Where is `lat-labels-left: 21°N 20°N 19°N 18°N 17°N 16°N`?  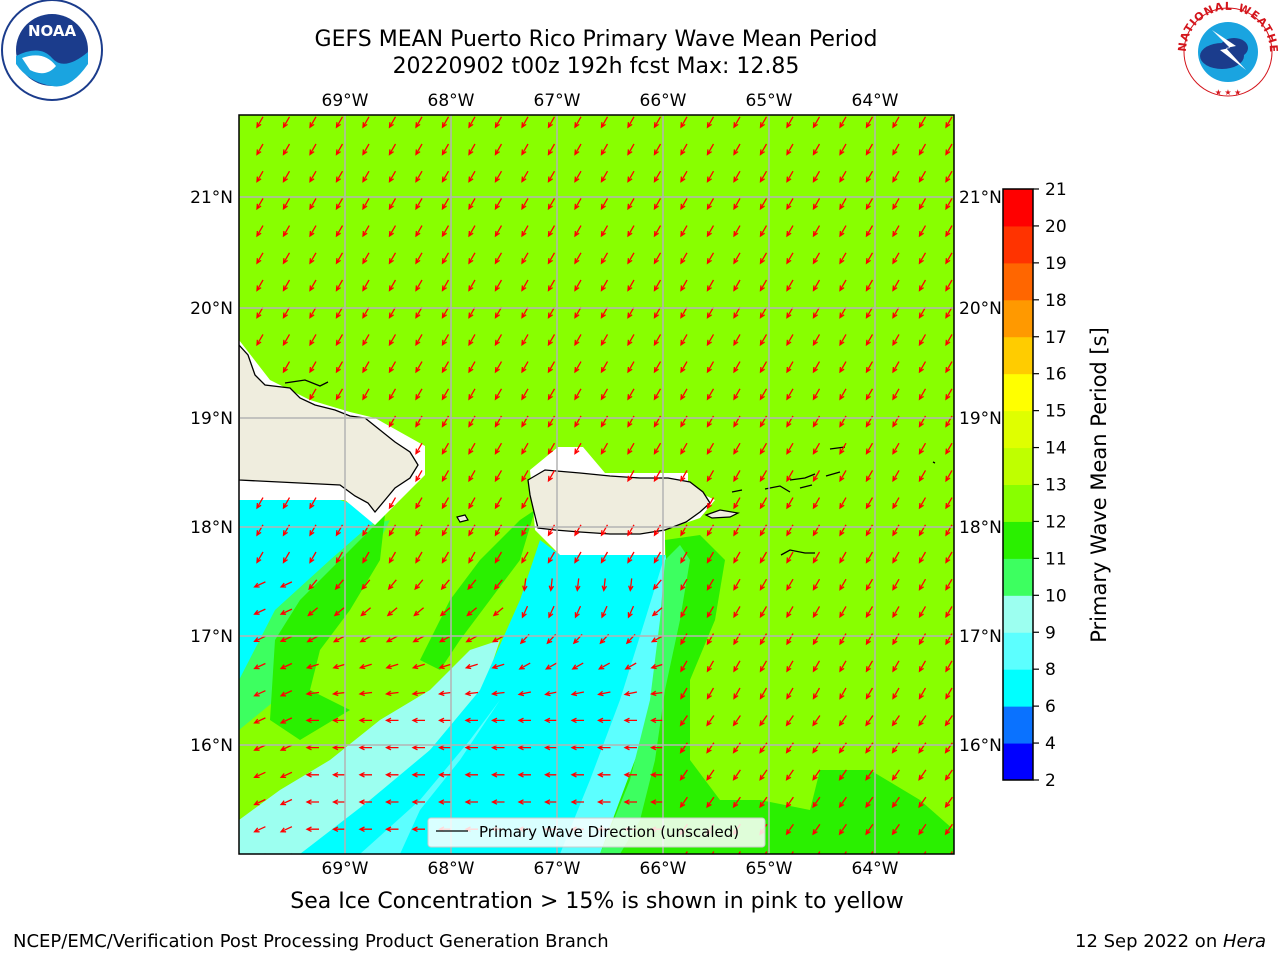 lat-labels-left: 21°N 20°N 19°N 18°N 17°N 16°N is located at coordinates (211, 472).